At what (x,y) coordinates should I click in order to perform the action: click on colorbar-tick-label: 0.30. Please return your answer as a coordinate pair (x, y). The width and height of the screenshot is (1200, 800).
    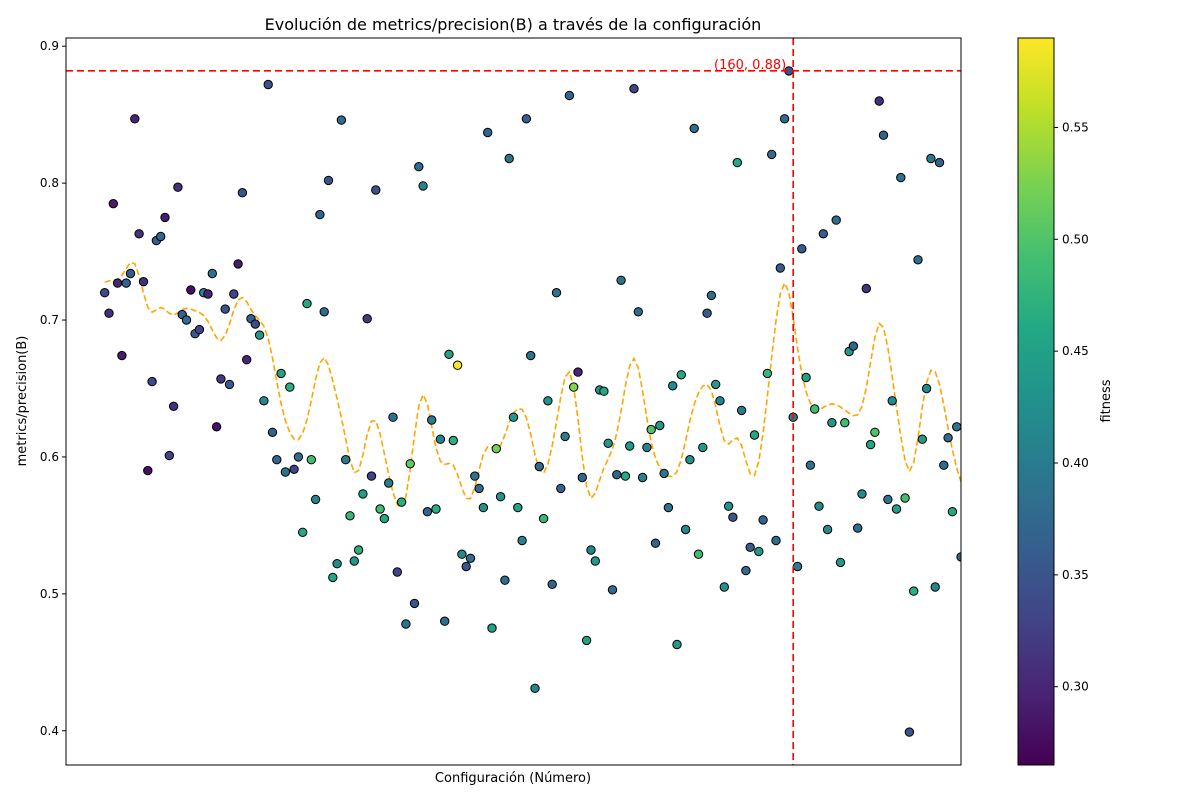
    Looking at the image, I should click on (1075, 687).